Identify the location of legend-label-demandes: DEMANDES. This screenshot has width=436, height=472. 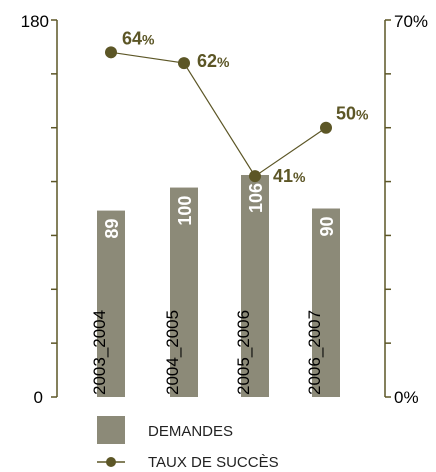
(190, 431).